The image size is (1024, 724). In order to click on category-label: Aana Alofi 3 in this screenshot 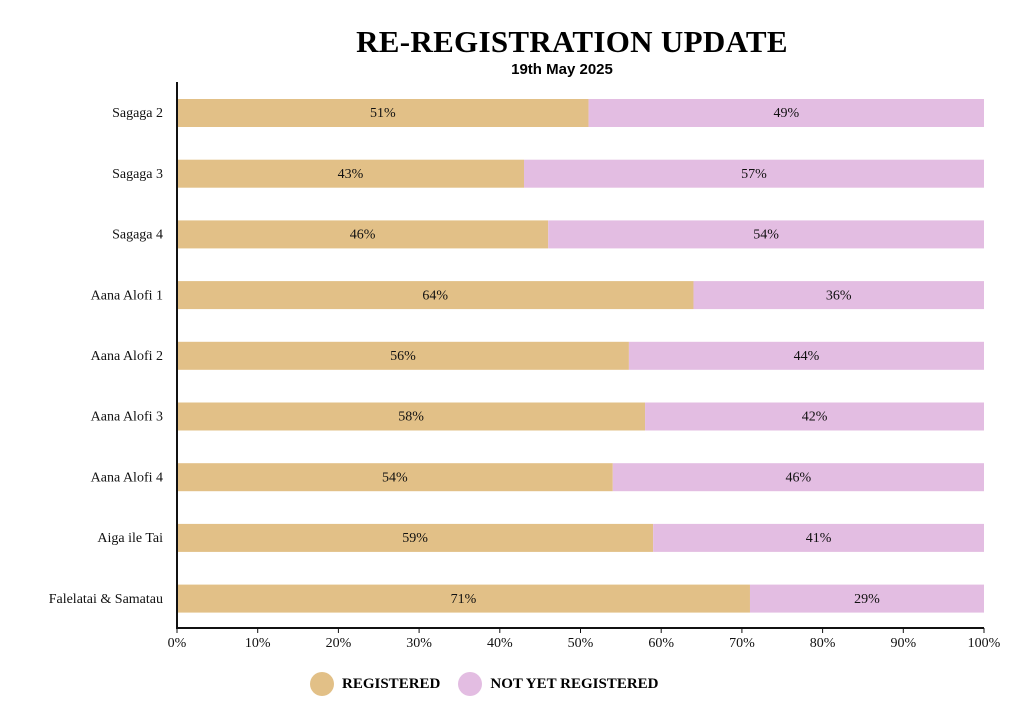, I will do `click(127, 417)`.